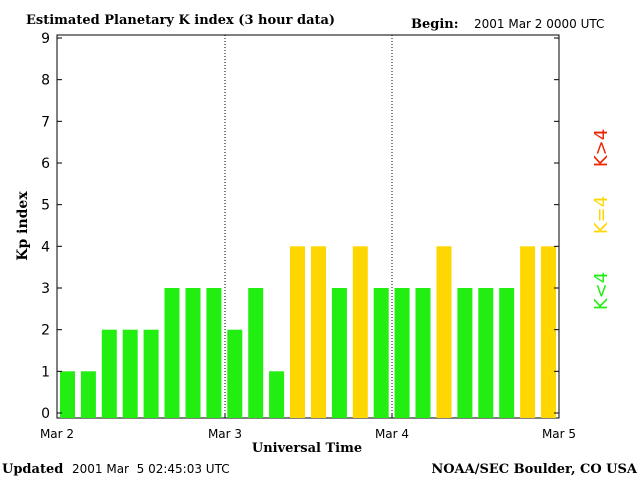 This screenshot has width=640, height=480. I want to click on begin-value: 2001 Mar 2 0000 UTC, so click(539, 24).